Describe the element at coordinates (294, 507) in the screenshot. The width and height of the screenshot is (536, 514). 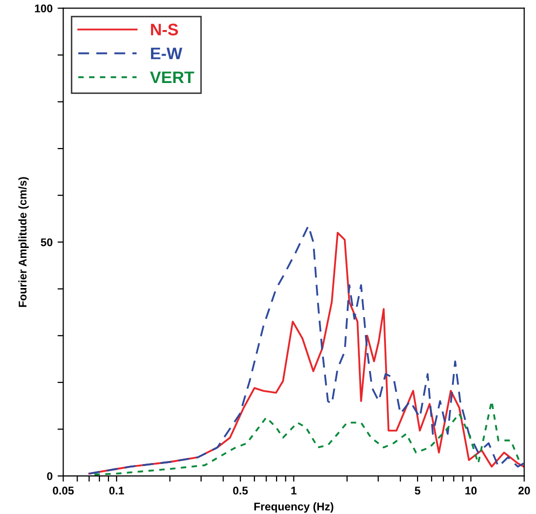
I see `x-axis-title: Frequency (Hz)` at that location.